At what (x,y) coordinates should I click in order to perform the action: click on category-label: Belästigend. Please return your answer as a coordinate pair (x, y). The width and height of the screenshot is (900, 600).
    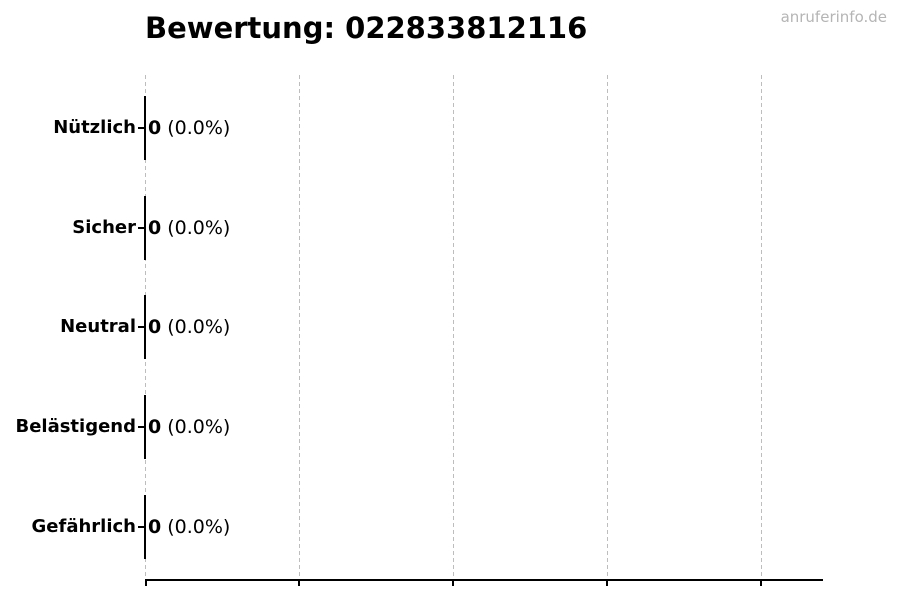
    Looking at the image, I should click on (75, 426).